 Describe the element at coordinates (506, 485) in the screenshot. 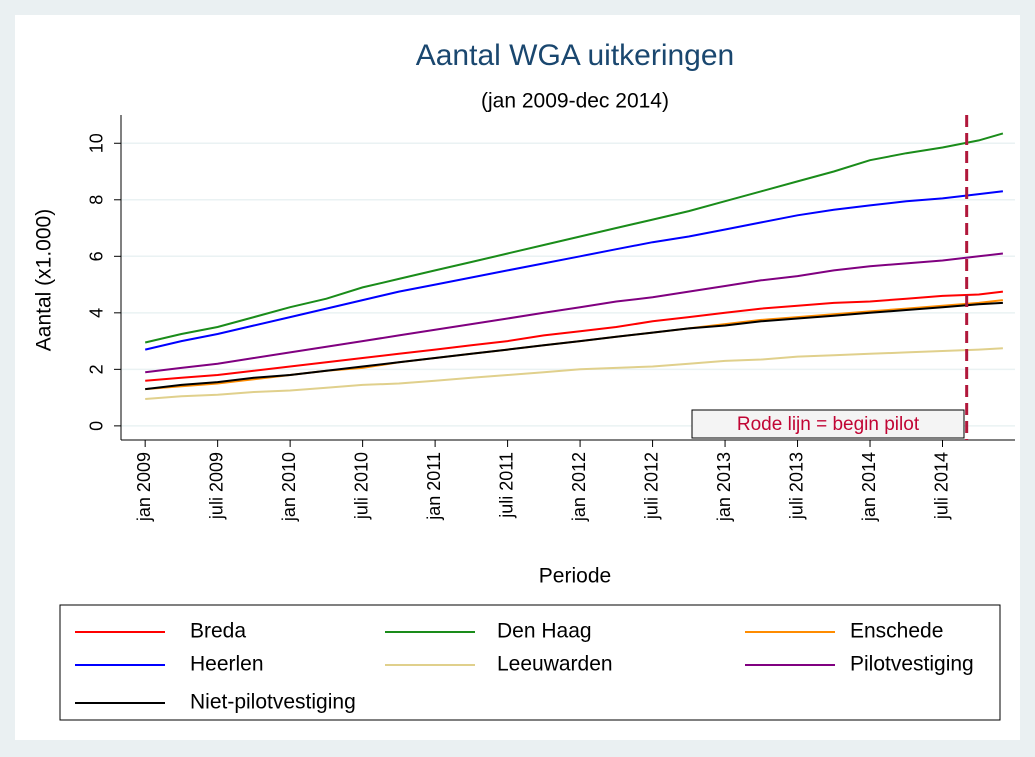

I see `x-tick-label: juli 2011` at that location.